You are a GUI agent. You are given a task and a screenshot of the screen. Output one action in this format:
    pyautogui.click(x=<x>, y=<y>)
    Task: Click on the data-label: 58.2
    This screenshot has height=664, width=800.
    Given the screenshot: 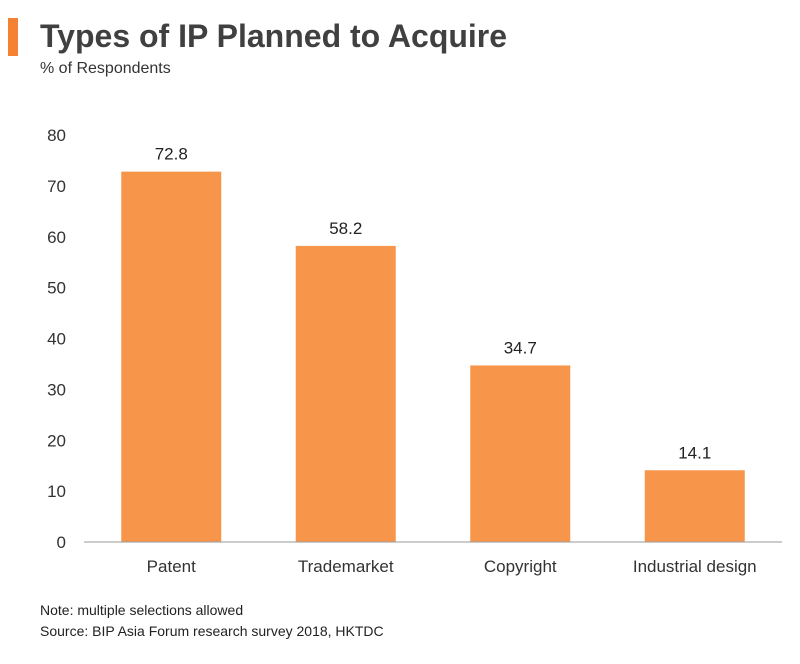 What is the action you would take?
    pyautogui.click(x=345, y=228)
    